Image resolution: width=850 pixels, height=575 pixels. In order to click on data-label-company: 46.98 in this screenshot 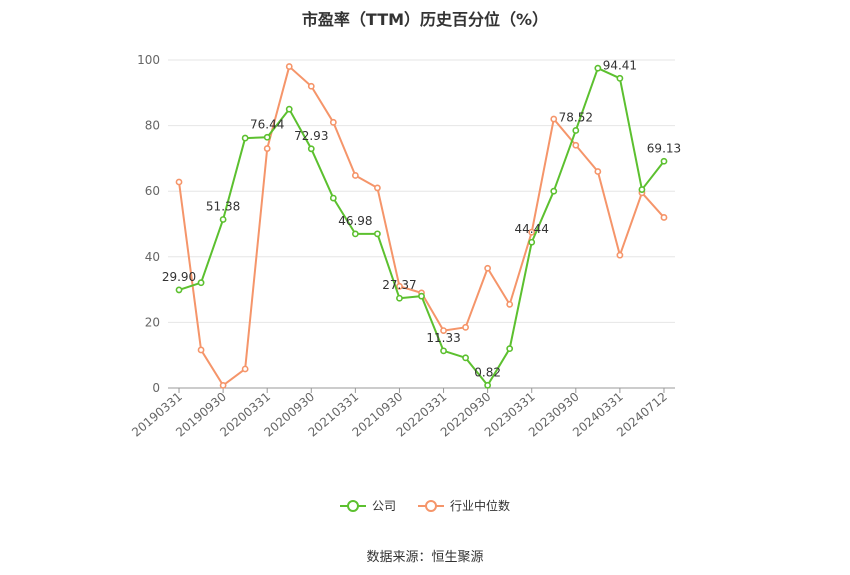, I will do `click(355, 221)`.